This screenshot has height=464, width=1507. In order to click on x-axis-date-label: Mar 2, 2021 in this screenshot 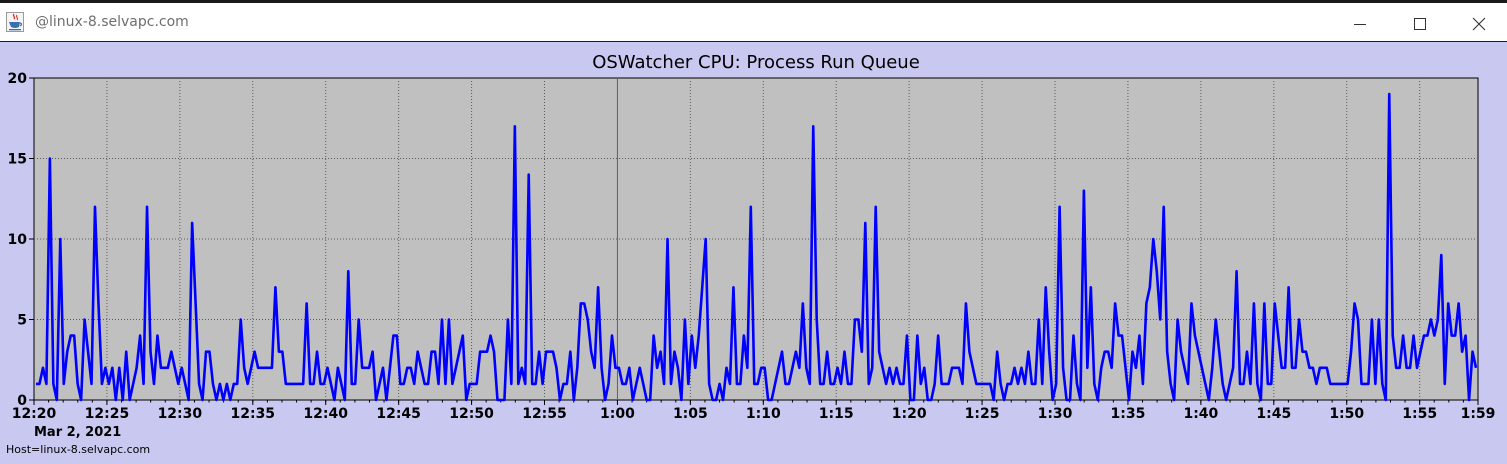, I will do `click(77, 432)`.